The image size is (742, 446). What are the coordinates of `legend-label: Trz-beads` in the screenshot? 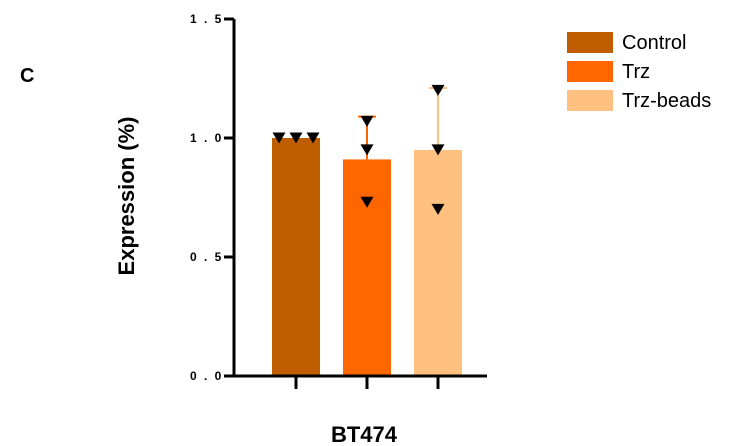 It's located at (666, 101).